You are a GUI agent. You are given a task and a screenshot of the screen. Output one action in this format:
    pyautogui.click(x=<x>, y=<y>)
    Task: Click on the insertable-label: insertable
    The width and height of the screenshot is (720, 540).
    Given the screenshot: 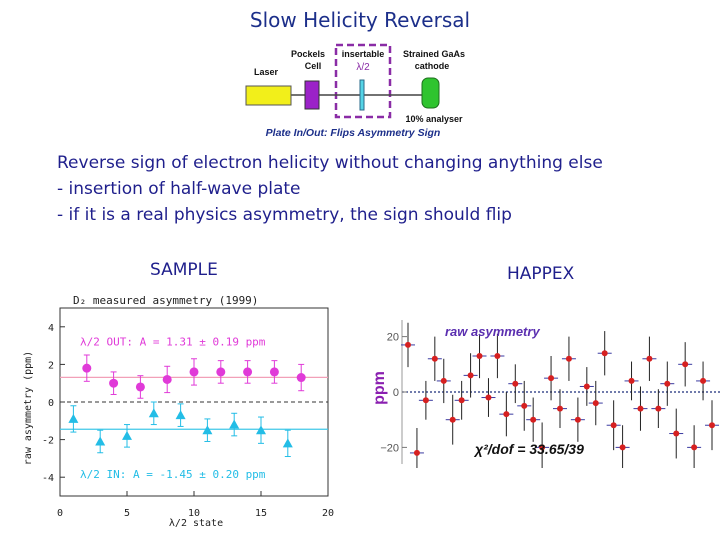 What is the action you would take?
    pyautogui.click(x=363, y=54)
    